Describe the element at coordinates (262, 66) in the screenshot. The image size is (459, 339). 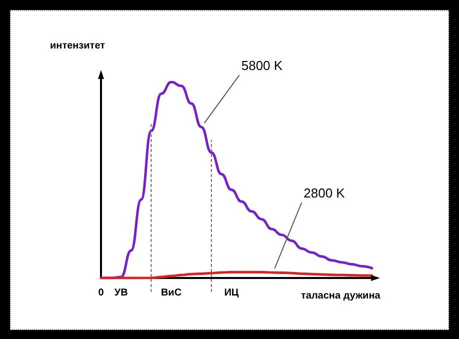
I see `text: 5800 K` at that location.